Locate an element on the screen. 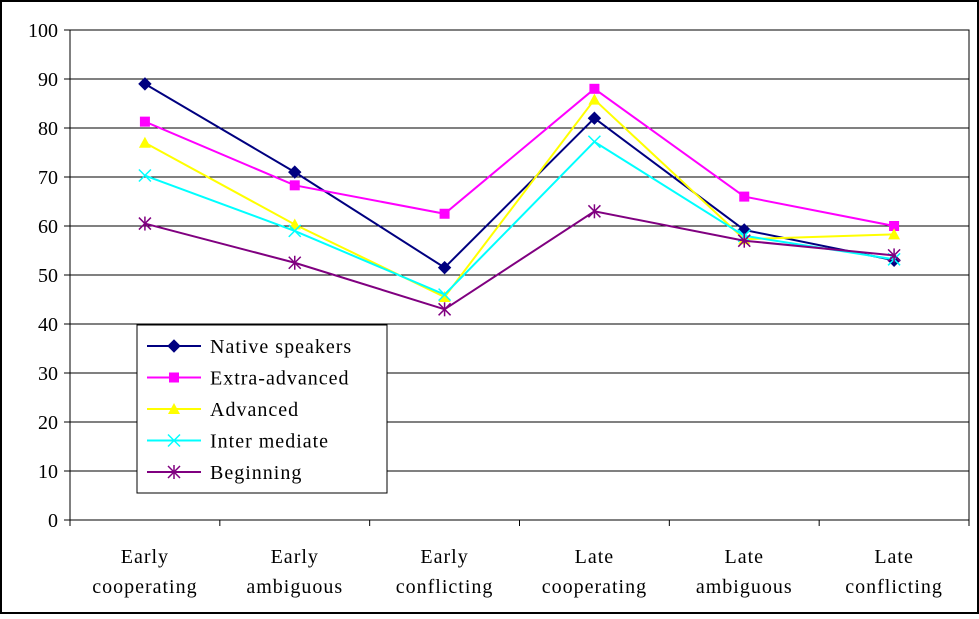 This screenshot has width=979, height=619. series-line is located at coordinates (519, 260).